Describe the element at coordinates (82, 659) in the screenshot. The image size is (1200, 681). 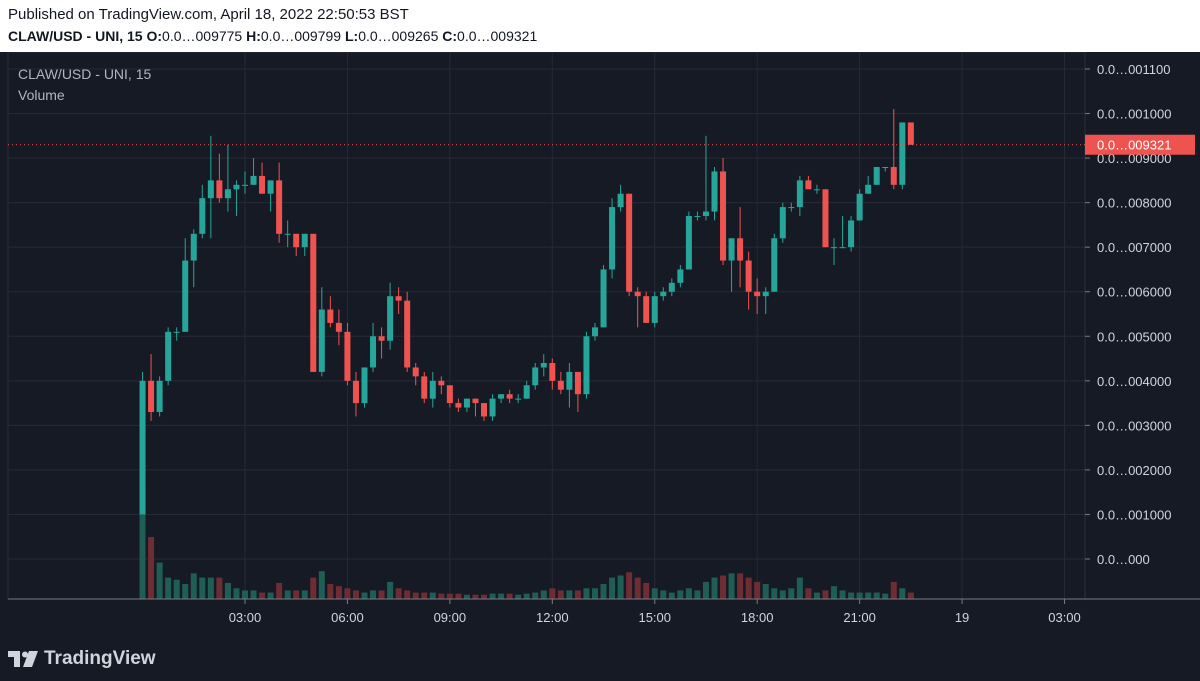
I see `tradingview-logo: TradingView` at that location.